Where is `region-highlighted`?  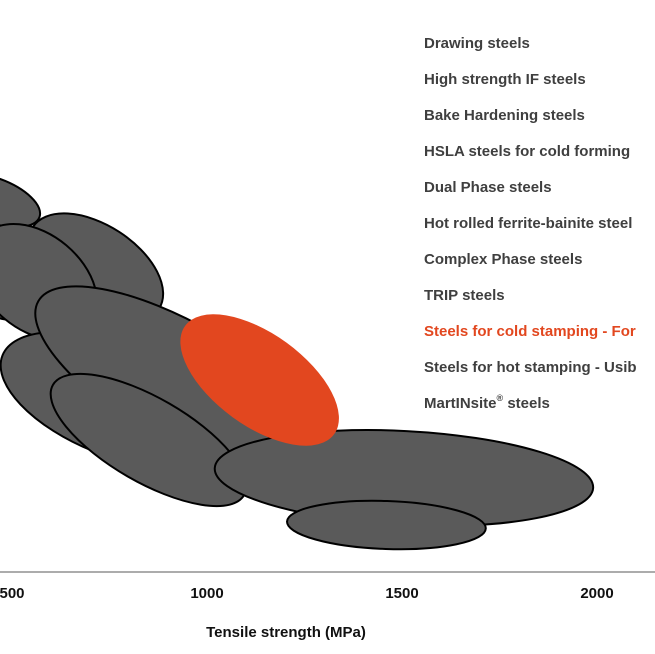
region-highlighted is located at coordinates (259, 380).